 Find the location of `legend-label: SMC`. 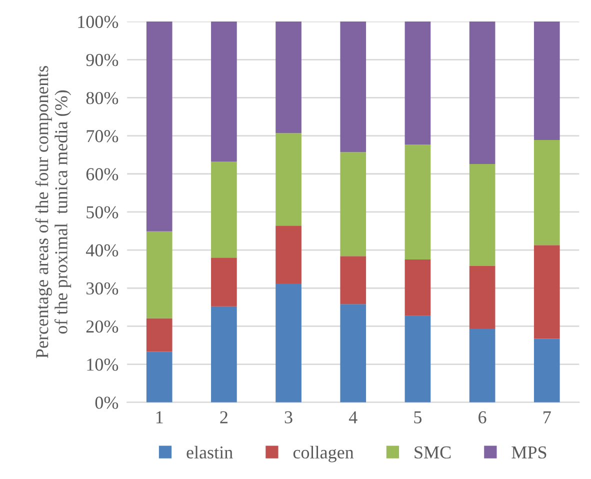

legend-label: SMC is located at coordinates (432, 452).